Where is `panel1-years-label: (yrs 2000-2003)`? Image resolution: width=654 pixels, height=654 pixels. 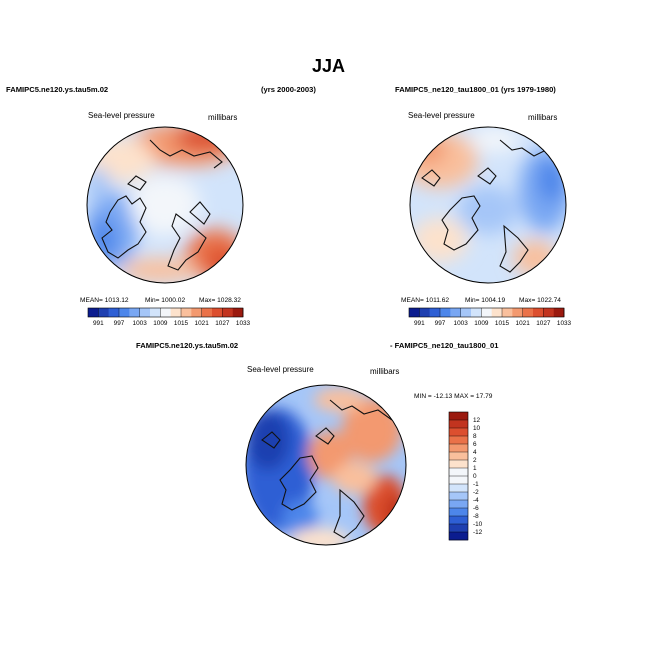 panel1-years-label: (yrs 2000-2003) is located at coordinates (288, 89).